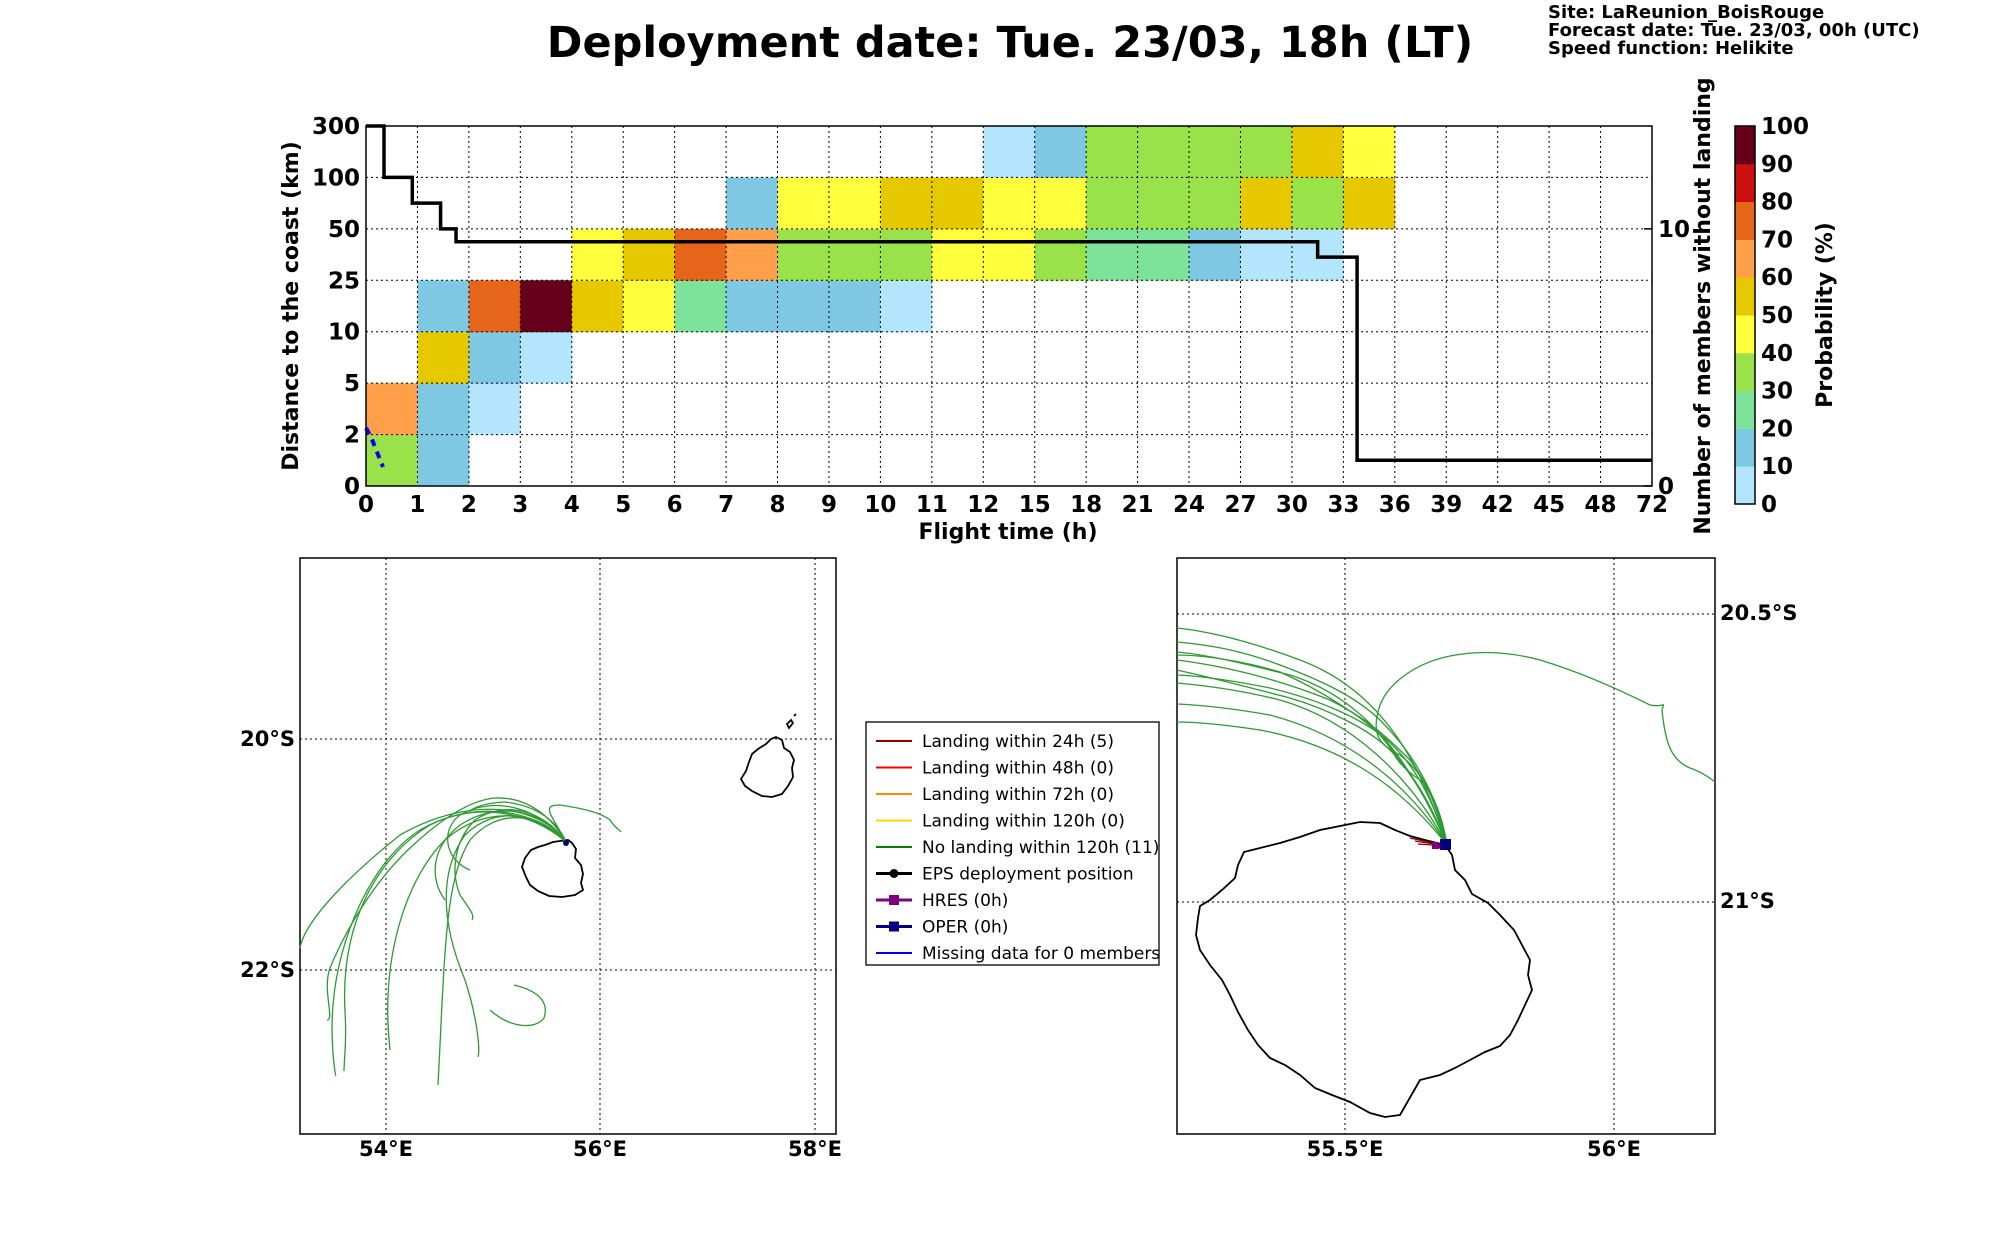 Image resolution: width=2000 pixels, height=1250 pixels. What do you see at coordinates (880, 505) in the screenshot?
I see `x-tick-label: 10` at bounding box center [880, 505].